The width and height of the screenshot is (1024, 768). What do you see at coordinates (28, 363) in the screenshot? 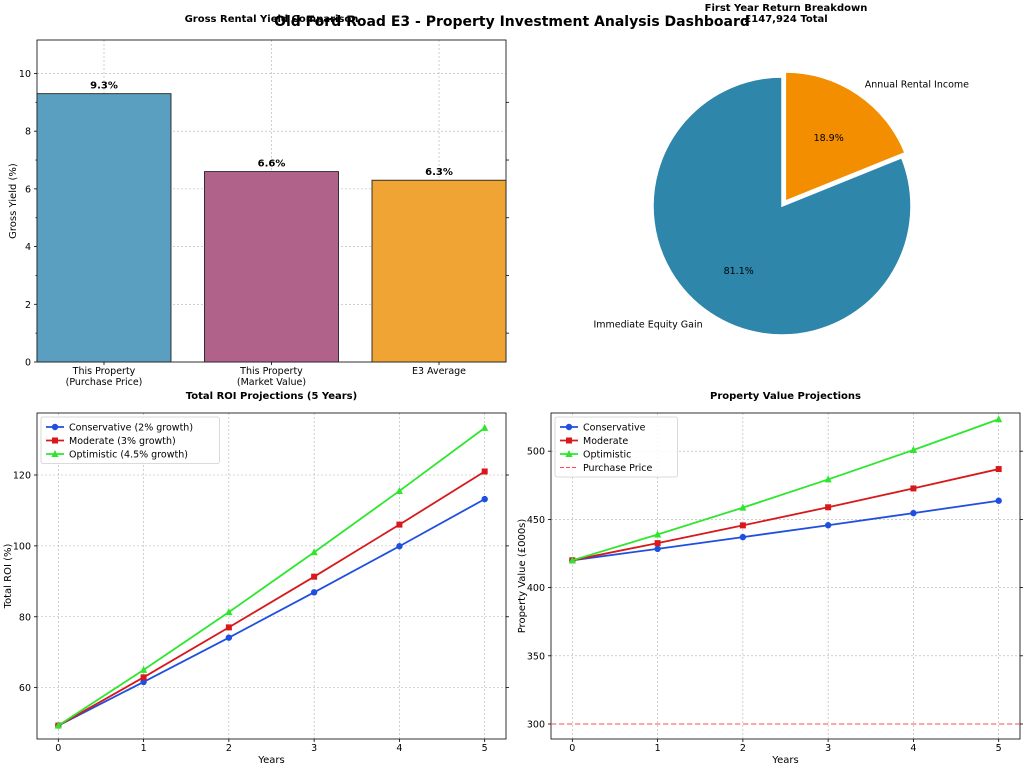
I see `yield-y-tick-label: 0` at bounding box center [28, 363].